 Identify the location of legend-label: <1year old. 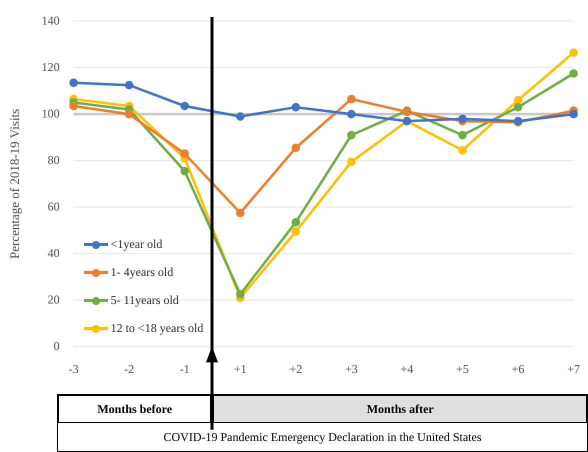
(136, 244).